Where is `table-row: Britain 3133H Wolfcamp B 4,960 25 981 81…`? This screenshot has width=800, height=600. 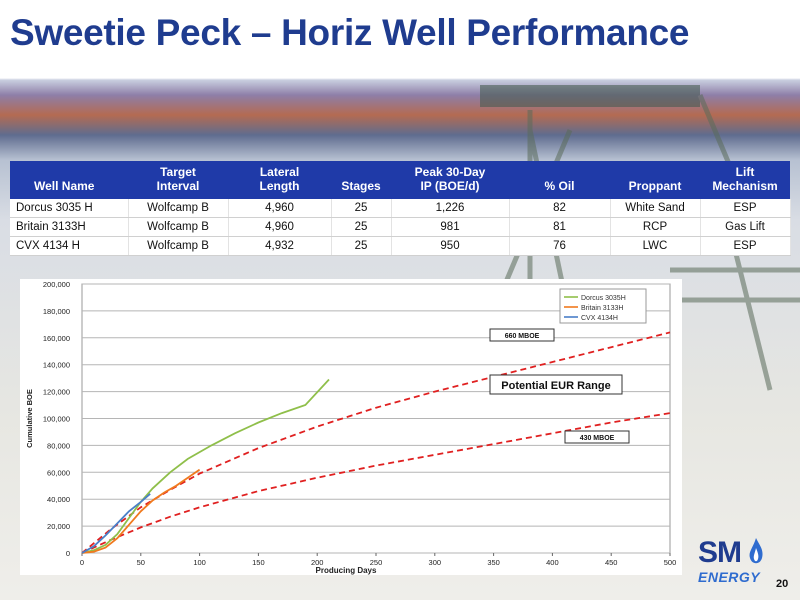
table-row: Britain 3133H Wolfcamp B 4,960 25 981 81… is located at coordinates (400, 227).